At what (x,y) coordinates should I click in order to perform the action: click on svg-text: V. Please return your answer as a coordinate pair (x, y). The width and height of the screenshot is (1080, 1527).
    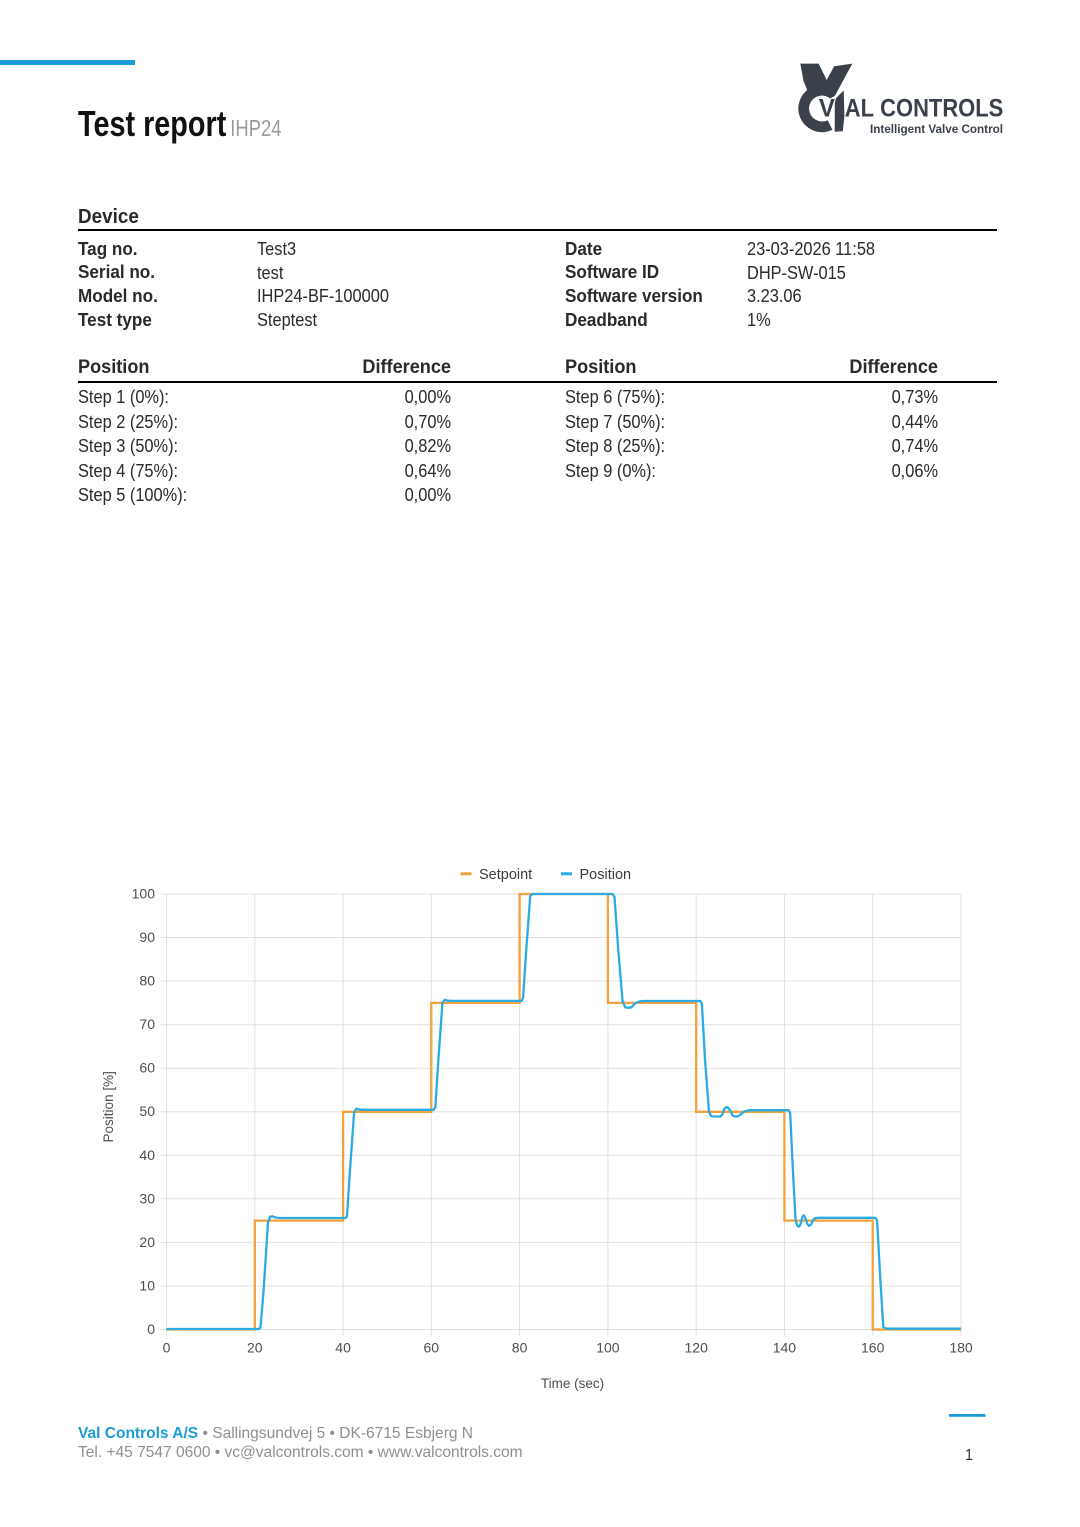
    Looking at the image, I should click on (827, 109).